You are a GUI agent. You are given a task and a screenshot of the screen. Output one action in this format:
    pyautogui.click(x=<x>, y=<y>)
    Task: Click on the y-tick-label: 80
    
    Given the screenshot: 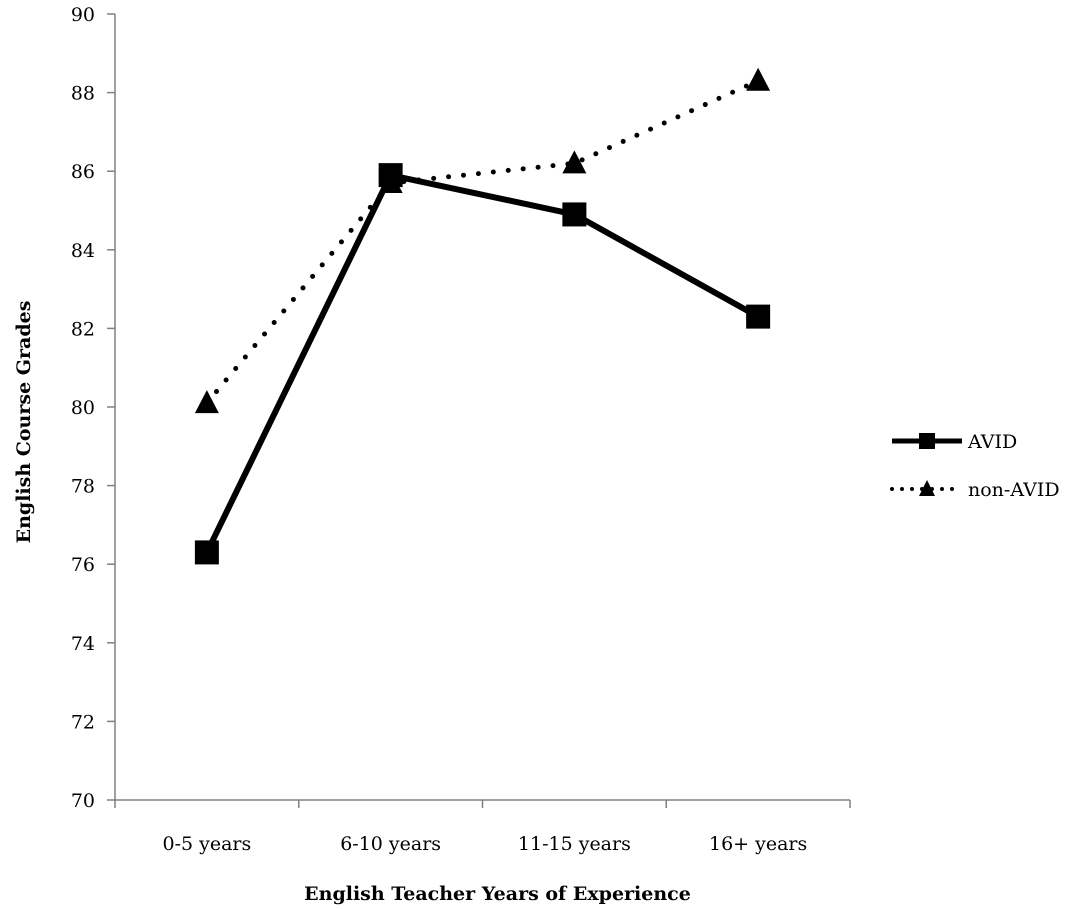 What is the action you would take?
    pyautogui.click(x=83, y=408)
    